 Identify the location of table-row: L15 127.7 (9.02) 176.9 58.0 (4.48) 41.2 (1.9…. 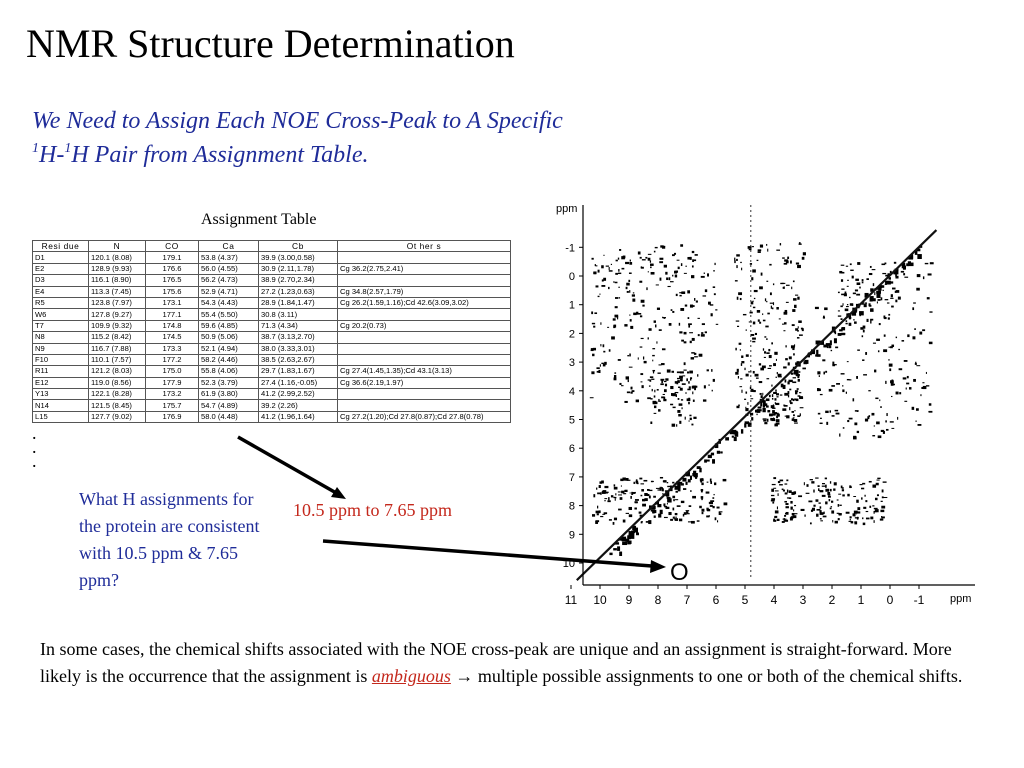
(271, 417).